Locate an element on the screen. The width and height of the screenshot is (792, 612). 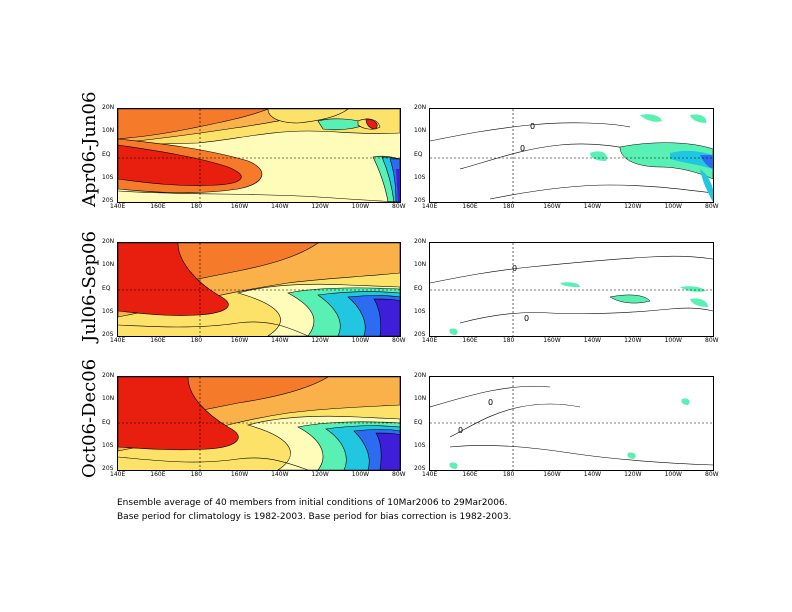
row-label-2: Jul06-Sep06 is located at coordinates (89, 286).